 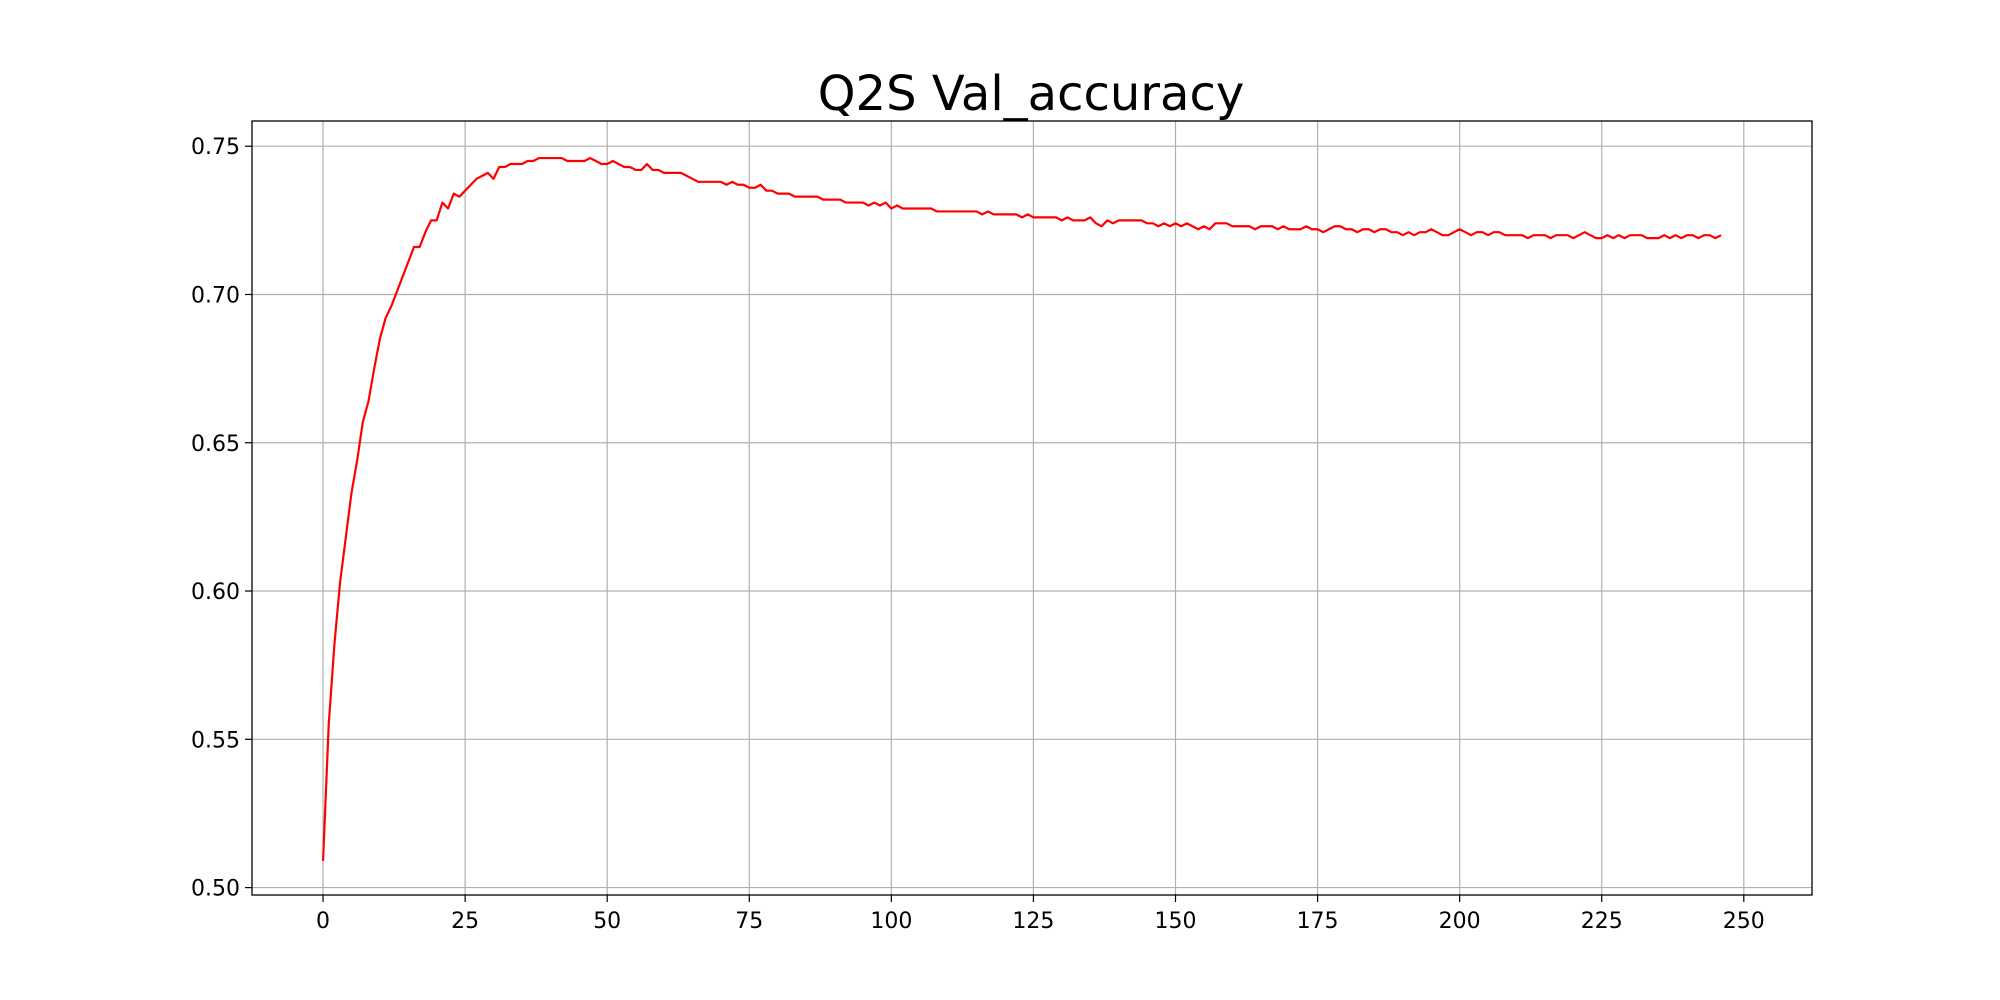 I want to click on x-tick-label: 125, so click(x=1033, y=921).